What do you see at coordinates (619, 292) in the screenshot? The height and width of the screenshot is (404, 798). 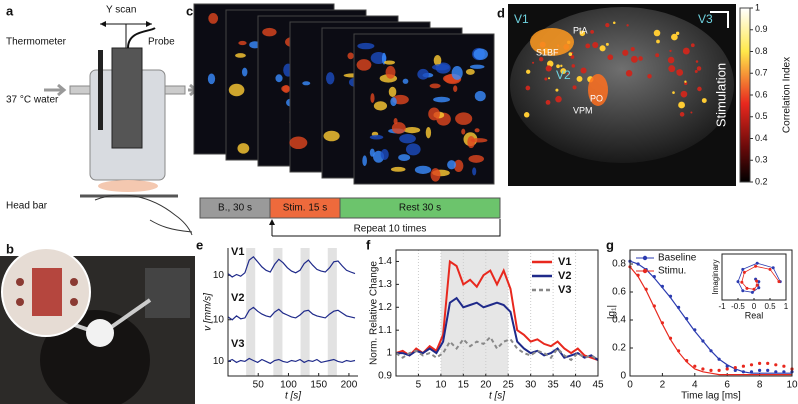 I see `y-tick-label: 0.6` at bounding box center [619, 292].